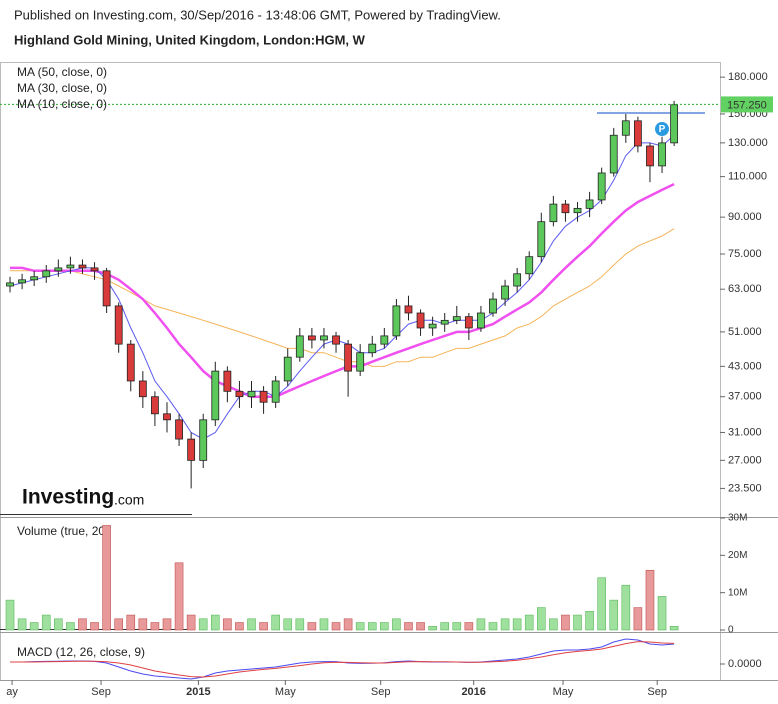 The height and width of the screenshot is (704, 778). What do you see at coordinates (745, 332) in the screenshot?
I see `y-tick-label: 51.000` at bounding box center [745, 332].